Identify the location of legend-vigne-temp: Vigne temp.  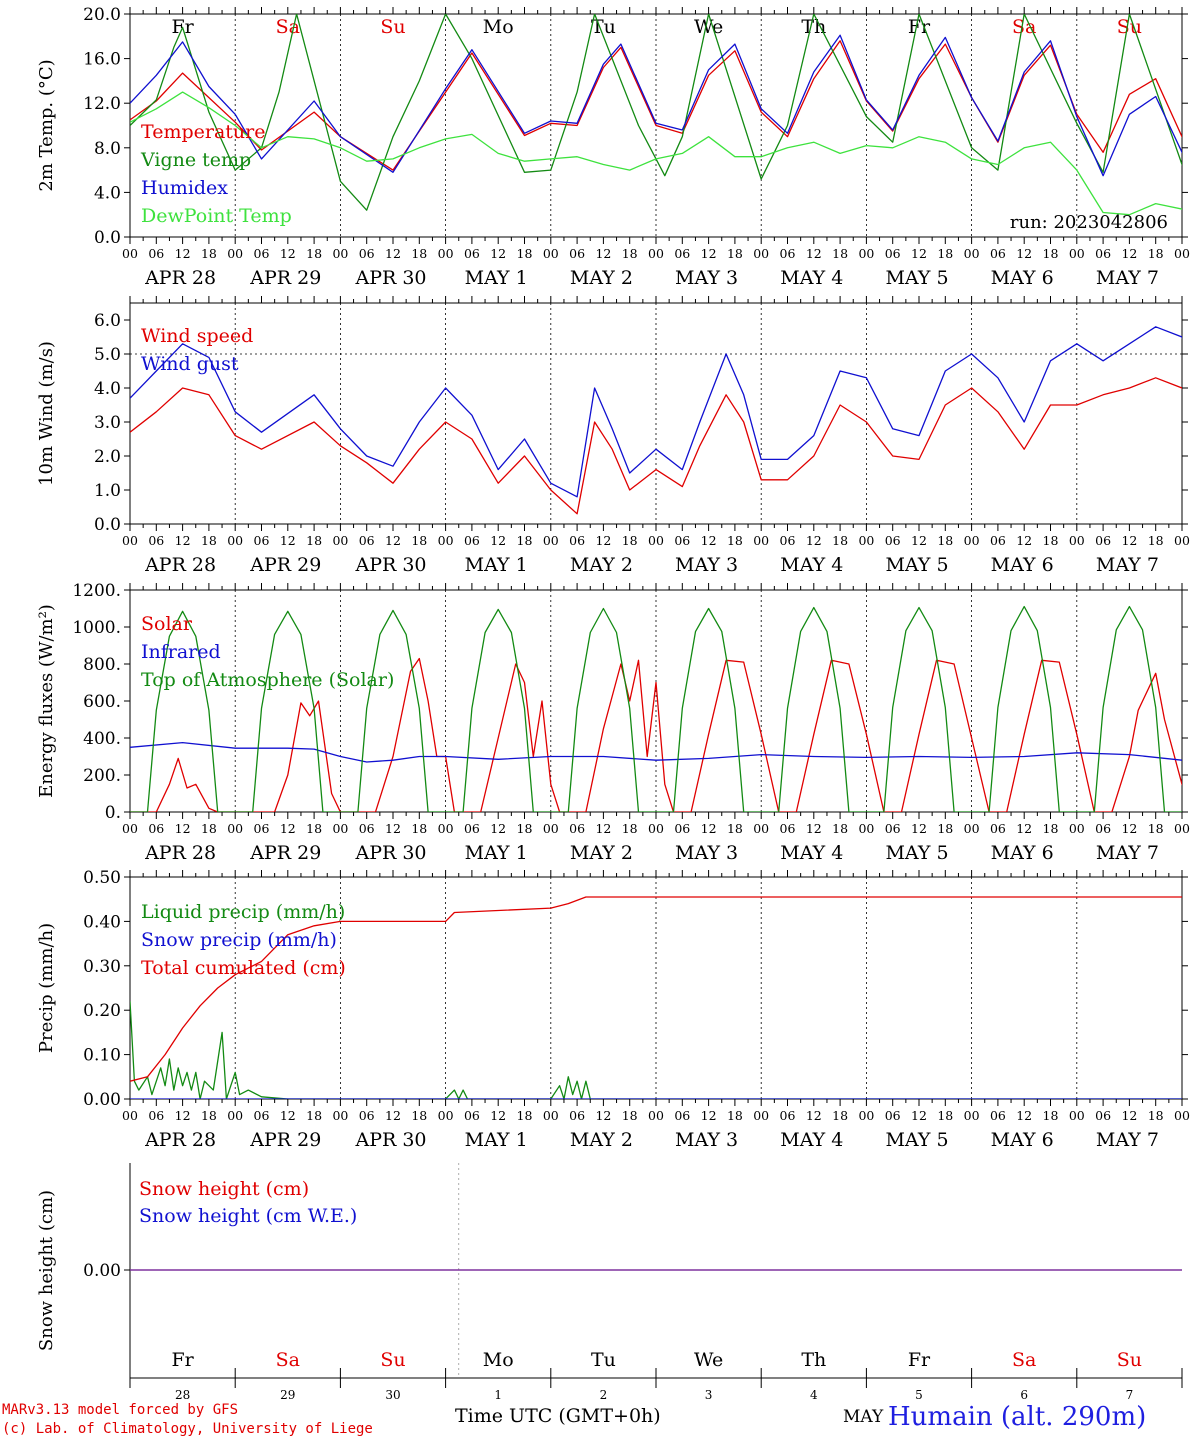
(195, 160).